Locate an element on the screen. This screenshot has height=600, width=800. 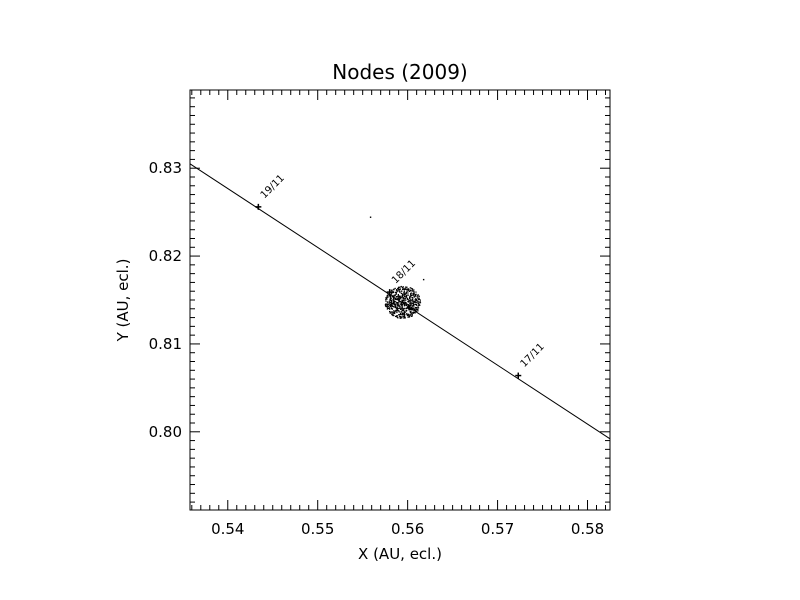
y-tick-label: 0.83 is located at coordinates (165, 168).